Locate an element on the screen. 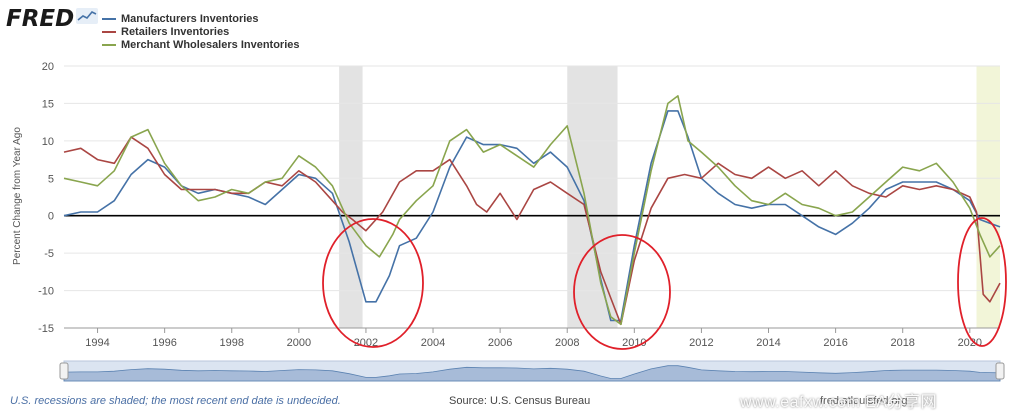  x-tick-label: 2008 is located at coordinates (567, 343).